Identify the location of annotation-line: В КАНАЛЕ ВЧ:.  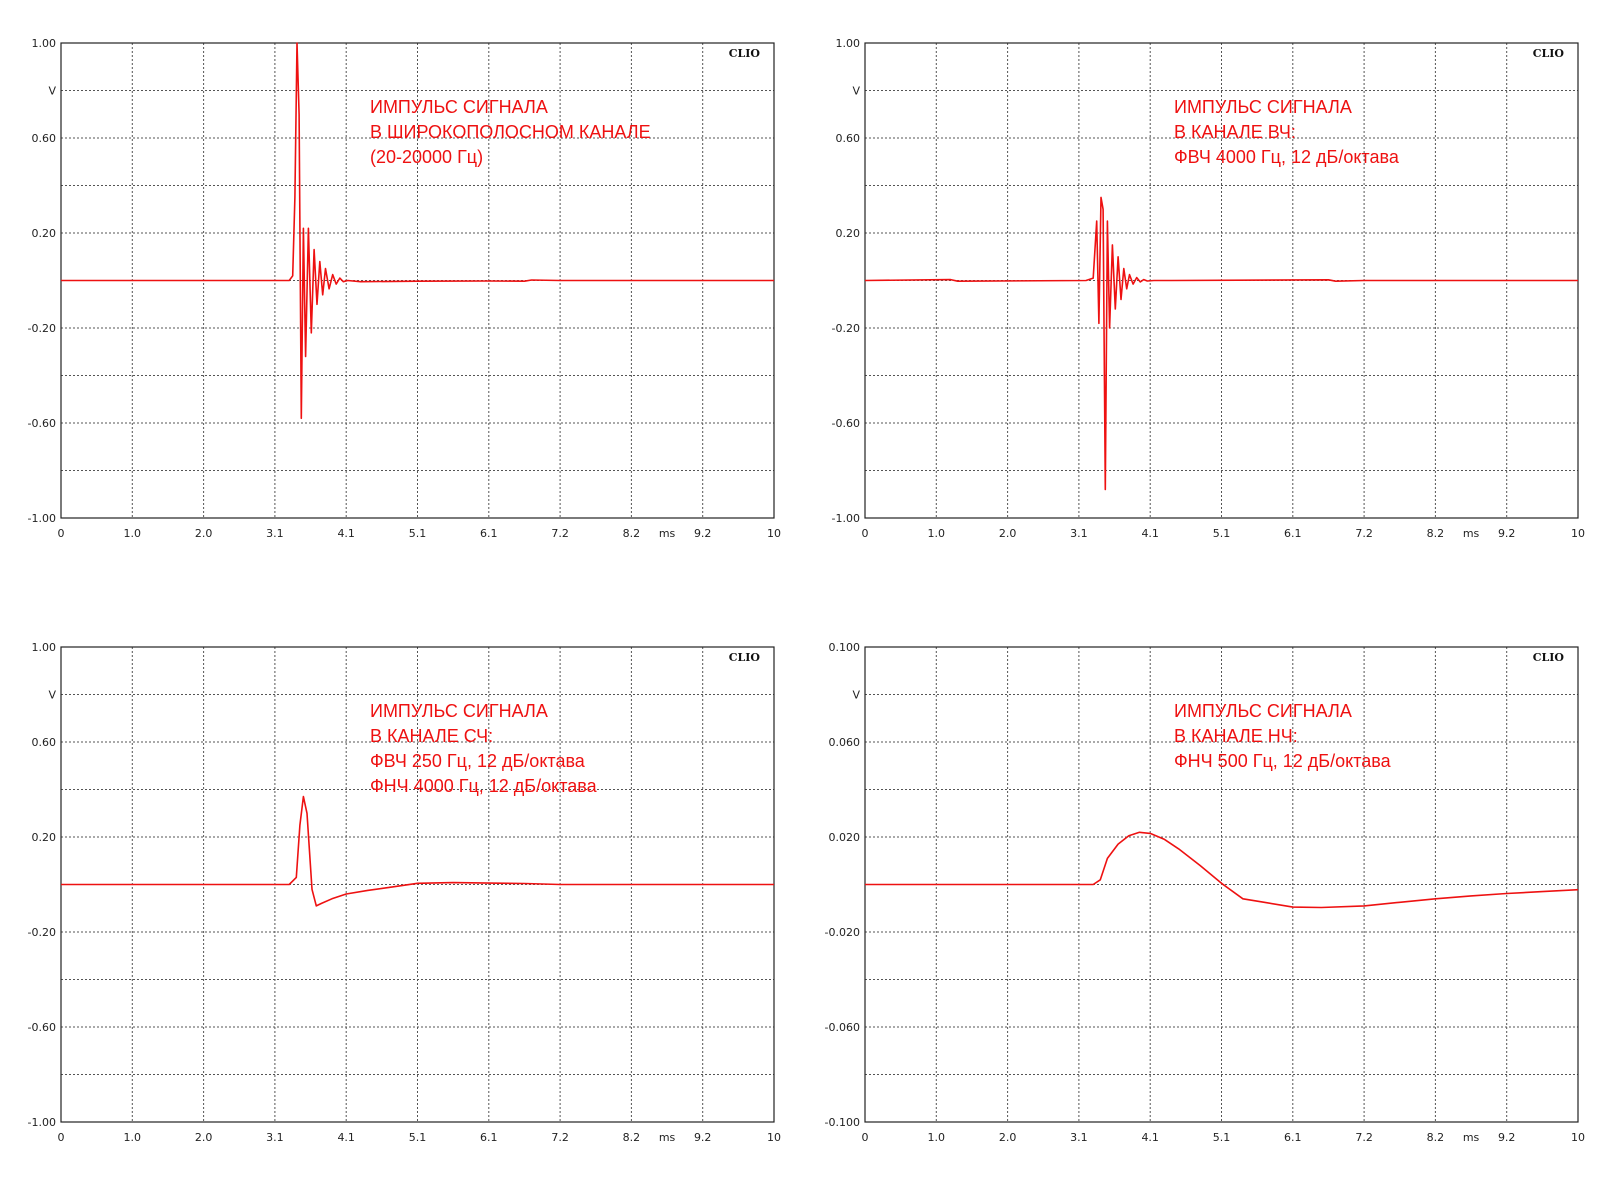
(1235, 132).